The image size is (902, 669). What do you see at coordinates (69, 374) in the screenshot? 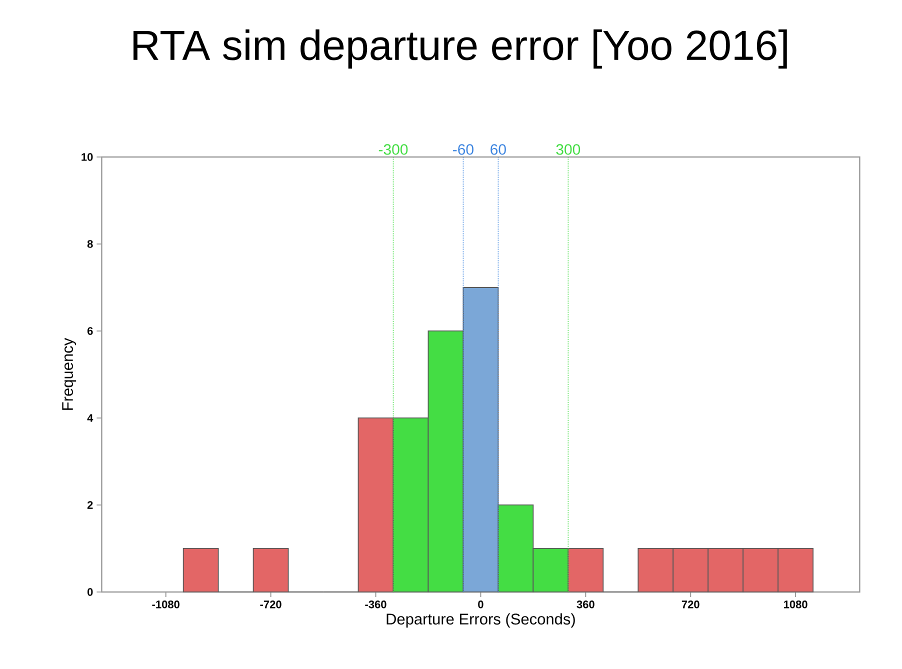
I see `y-axis-title: Frequency` at bounding box center [69, 374].